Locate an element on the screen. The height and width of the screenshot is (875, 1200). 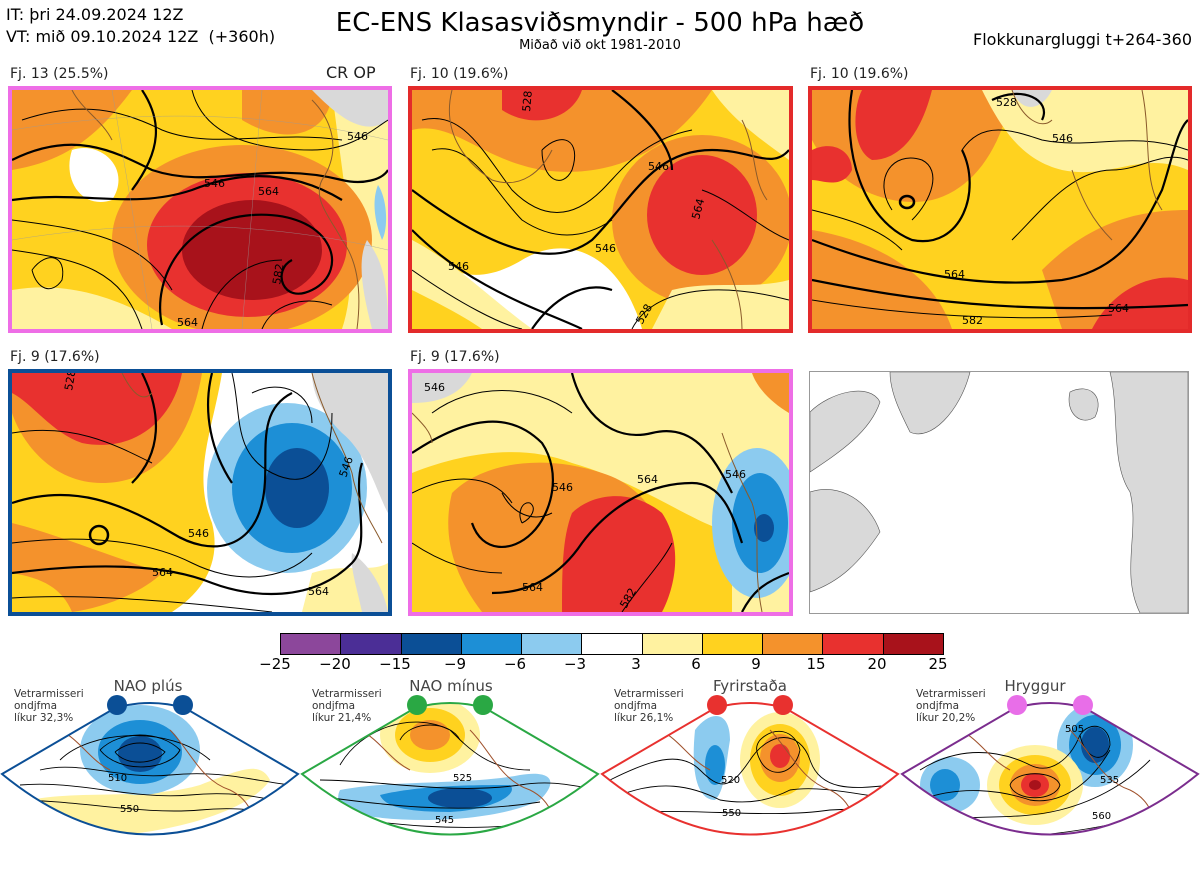
colorbar-tick: 20 is located at coordinates (877, 664).